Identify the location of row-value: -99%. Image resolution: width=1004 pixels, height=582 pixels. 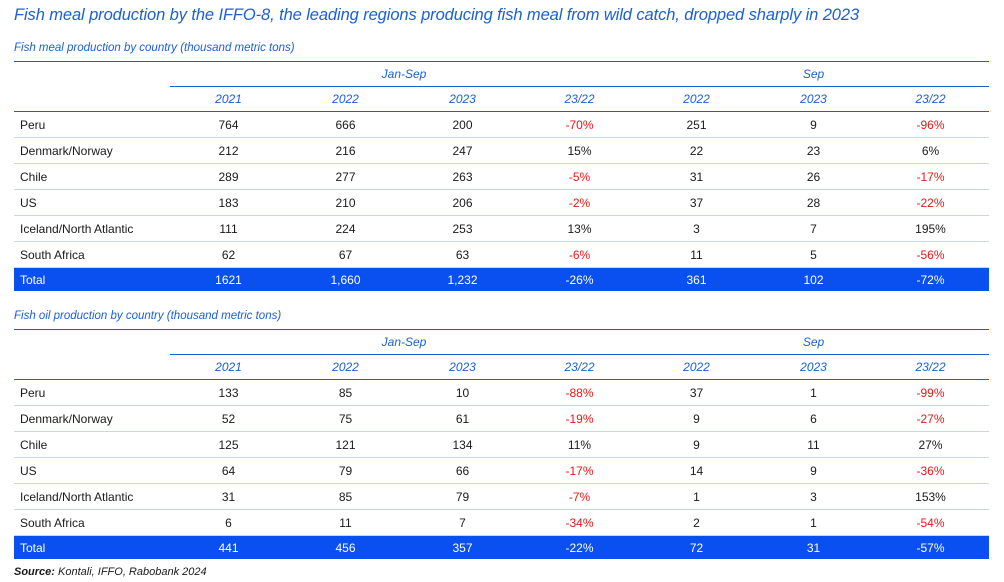
(930, 392).